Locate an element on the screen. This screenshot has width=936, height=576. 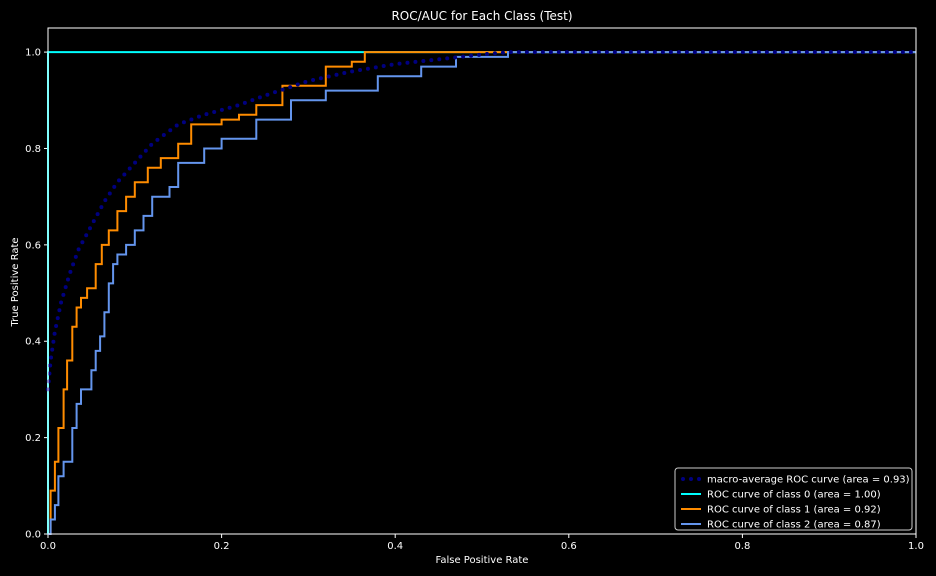
x-tick-label: 0.4 is located at coordinates (395, 546).